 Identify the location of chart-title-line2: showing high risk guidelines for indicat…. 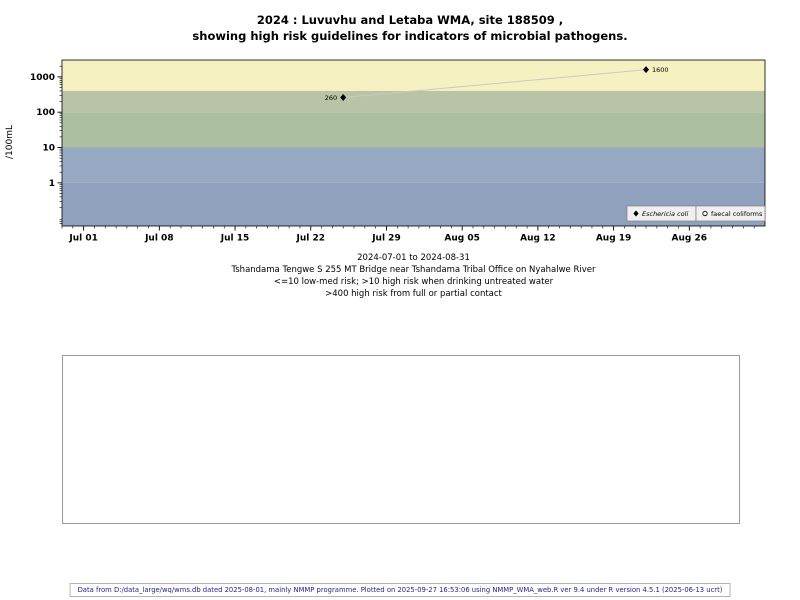
(410, 36).